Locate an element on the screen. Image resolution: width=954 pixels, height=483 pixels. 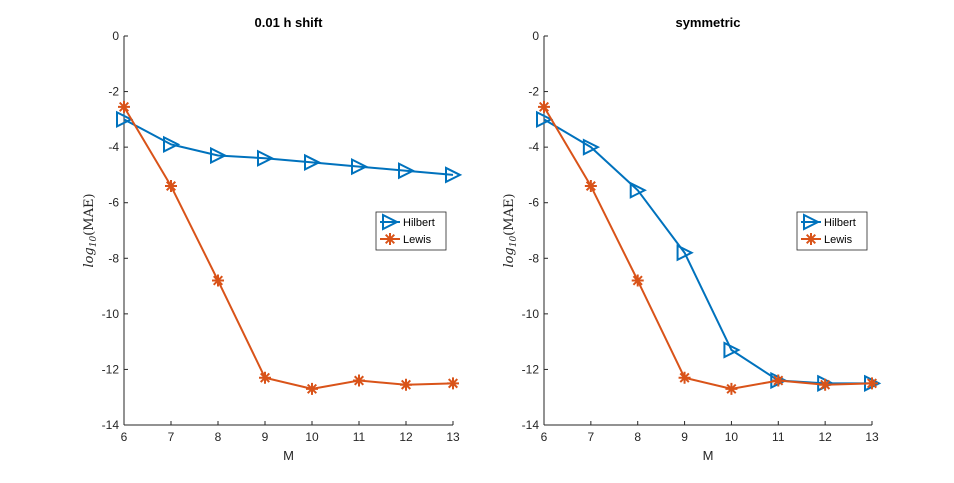
chart-title: 0.01 h shift is located at coordinates (289, 22).